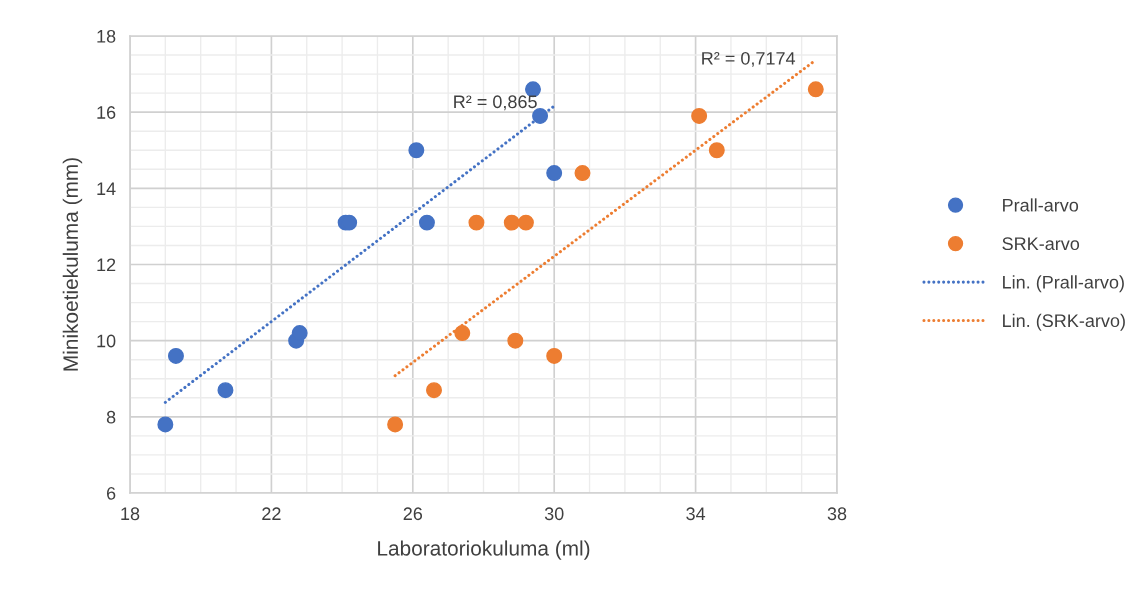  I want to click on legend-label: Lin. (SRK-arvo), so click(1064, 322).